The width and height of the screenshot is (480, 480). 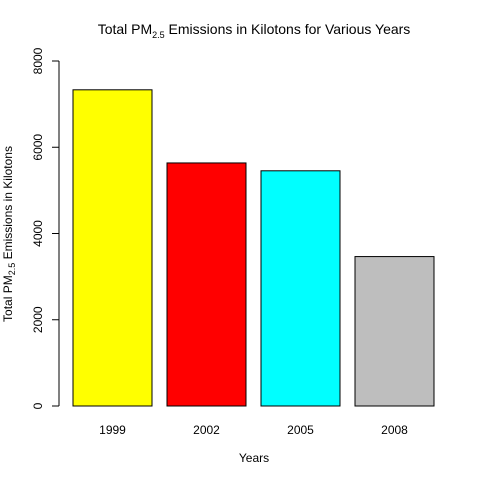 I want to click on y-axis-title-sub: 2.5, so click(x=12, y=269).